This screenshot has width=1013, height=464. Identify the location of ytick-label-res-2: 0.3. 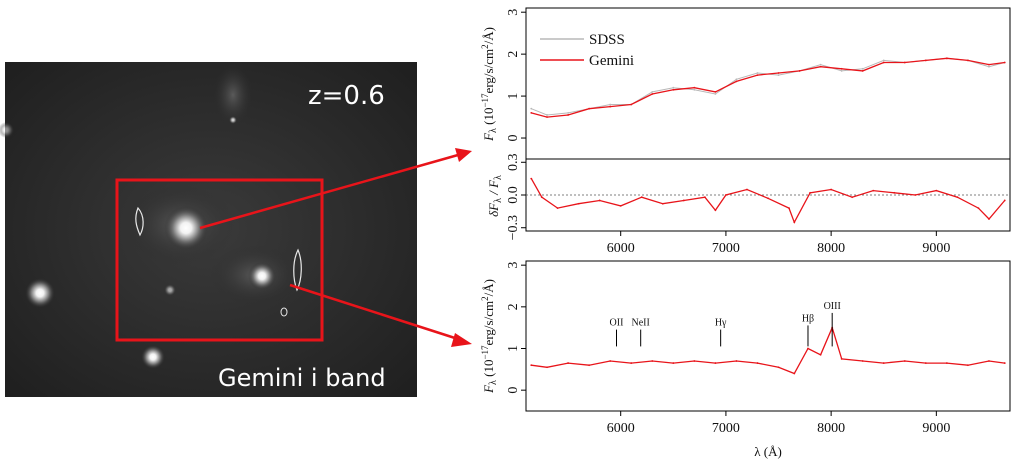
(513, 163).